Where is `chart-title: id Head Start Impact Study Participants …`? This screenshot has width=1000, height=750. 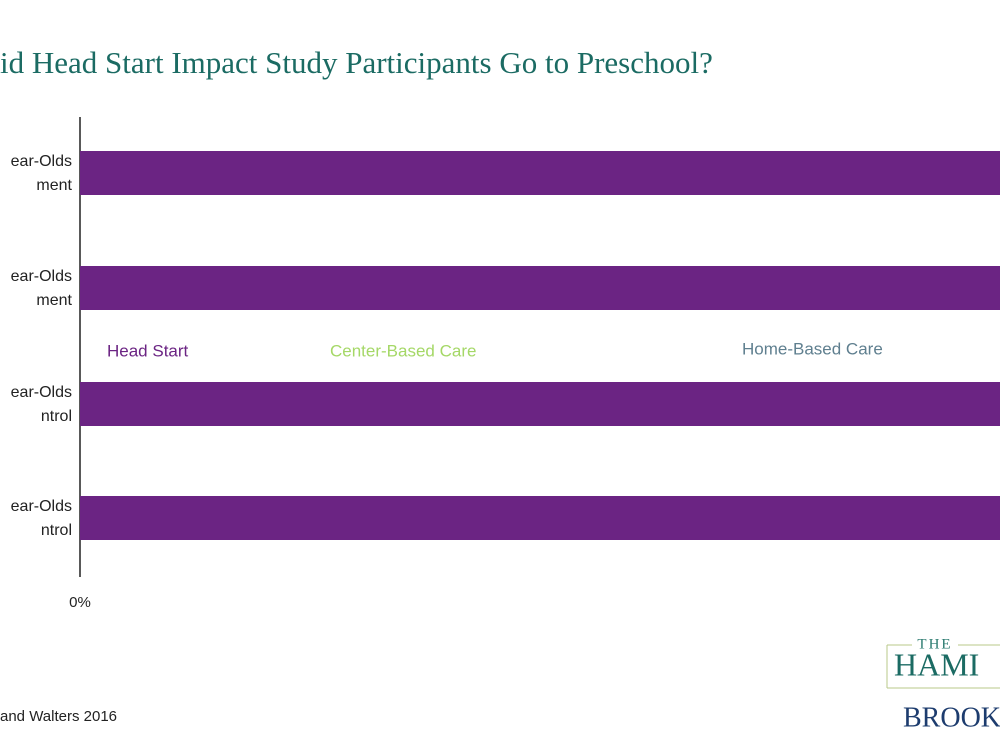 chart-title: id Head Start Impact Study Participants … is located at coordinates (356, 62).